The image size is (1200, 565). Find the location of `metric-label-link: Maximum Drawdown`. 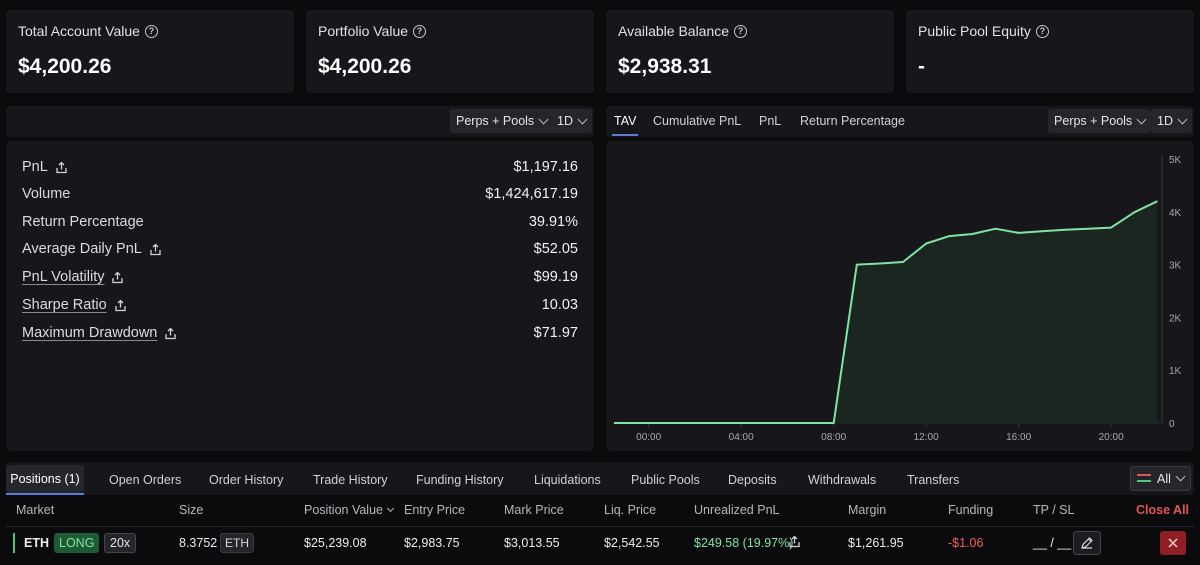

metric-label-link: Maximum Drawdown is located at coordinates (90, 333).